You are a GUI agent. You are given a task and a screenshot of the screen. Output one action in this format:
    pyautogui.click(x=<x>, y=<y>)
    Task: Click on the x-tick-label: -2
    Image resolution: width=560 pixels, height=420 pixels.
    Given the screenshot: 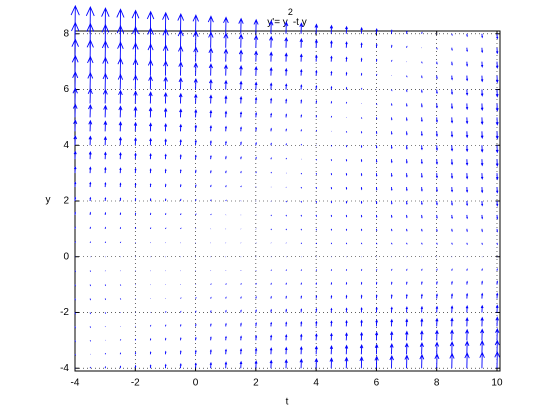 What is the action you would take?
    pyautogui.click(x=135, y=383)
    